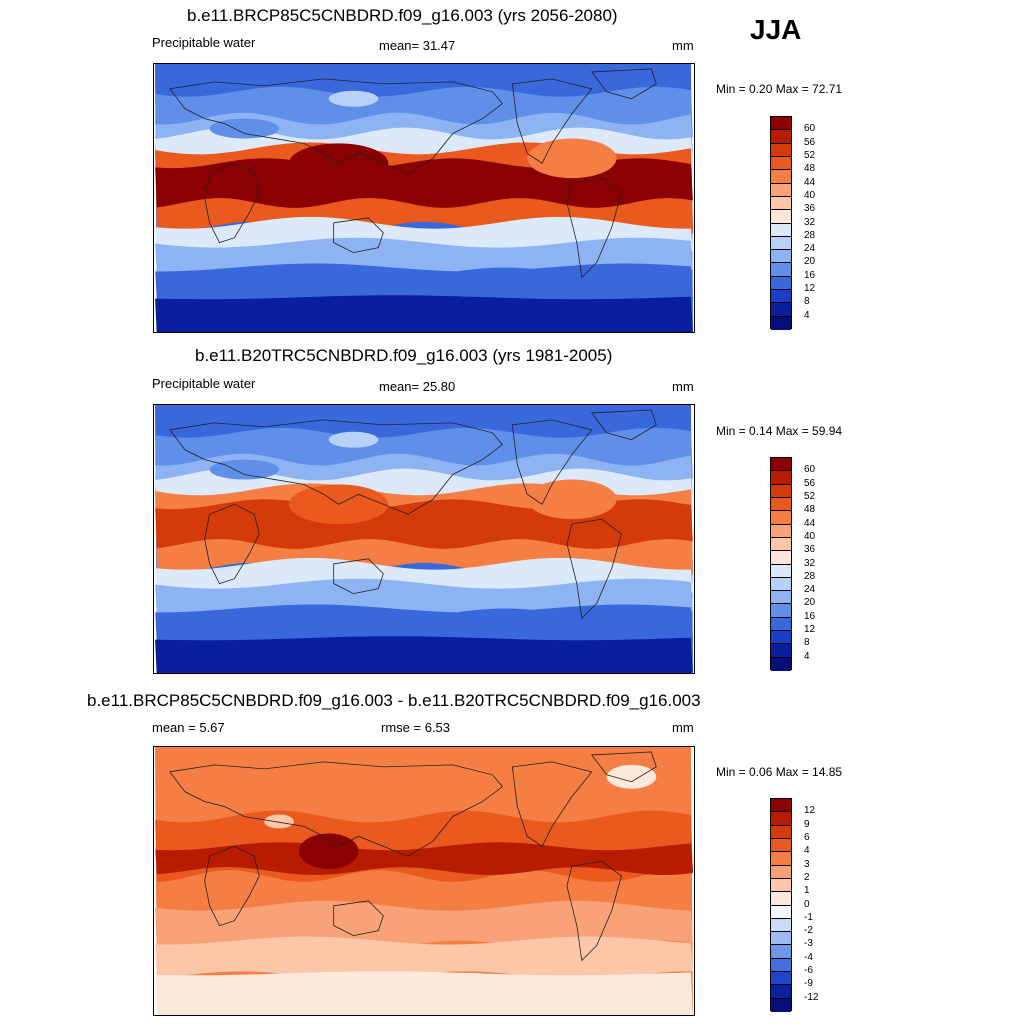 The width and height of the screenshot is (1024, 1024). What do you see at coordinates (416, 727) in the screenshot?
I see `panel-3-rmse-label: rmse = 6.53` at bounding box center [416, 727].